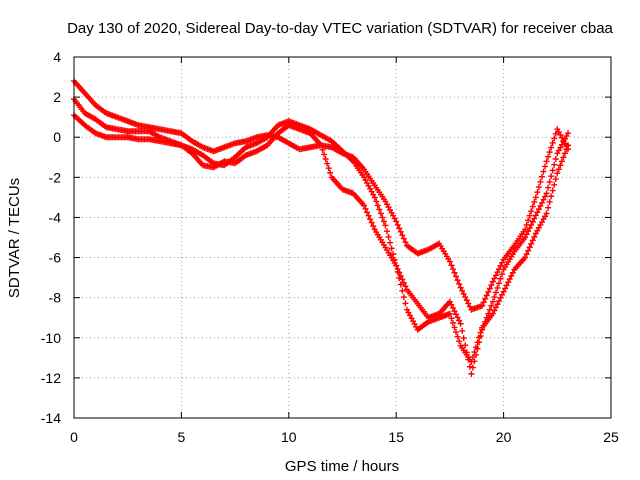 This screenshot has width=640, height=480. What do you see at coordinates (611, 437) in the screenshot?
I see `x-tick-label: 25` at bounding box center [611, 437].